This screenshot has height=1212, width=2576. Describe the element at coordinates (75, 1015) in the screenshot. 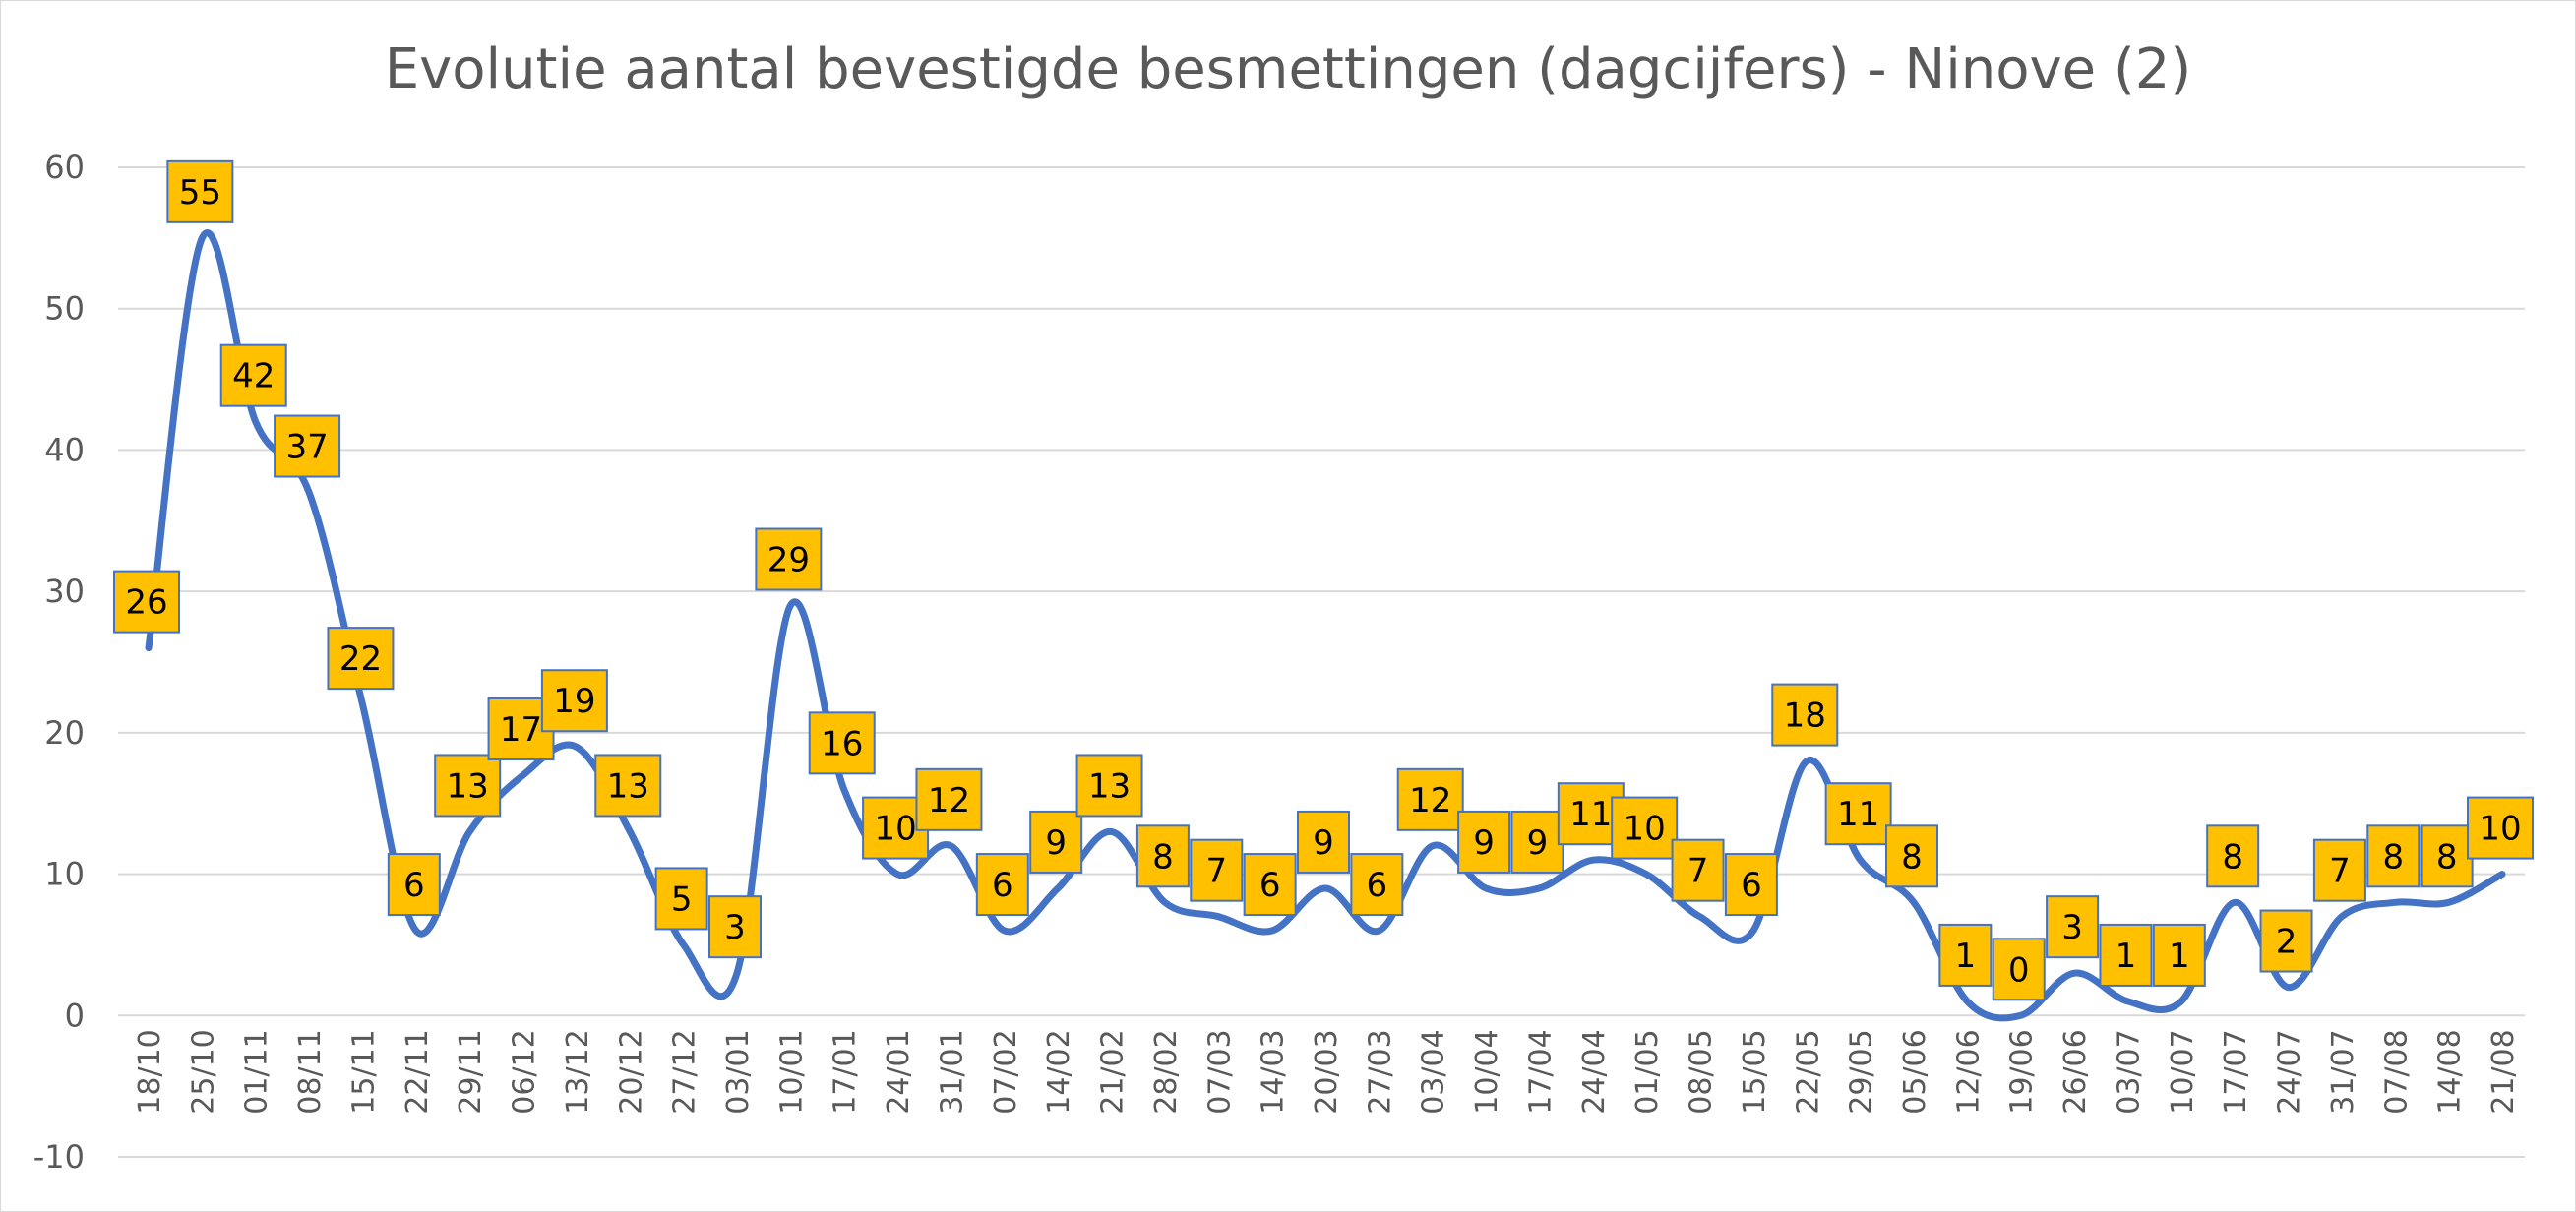

I see `y-tick-label: 0` at that location.